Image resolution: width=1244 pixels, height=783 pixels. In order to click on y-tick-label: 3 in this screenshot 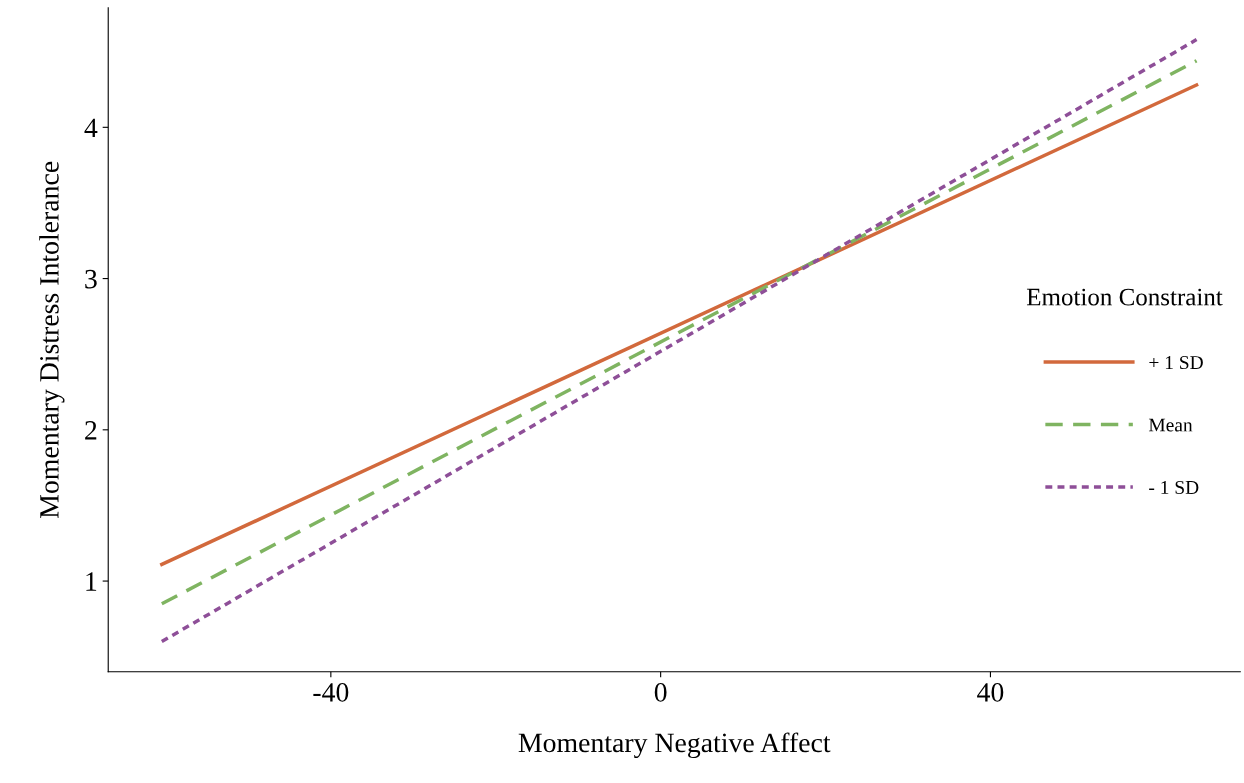, I will do `click(91, 279)`.